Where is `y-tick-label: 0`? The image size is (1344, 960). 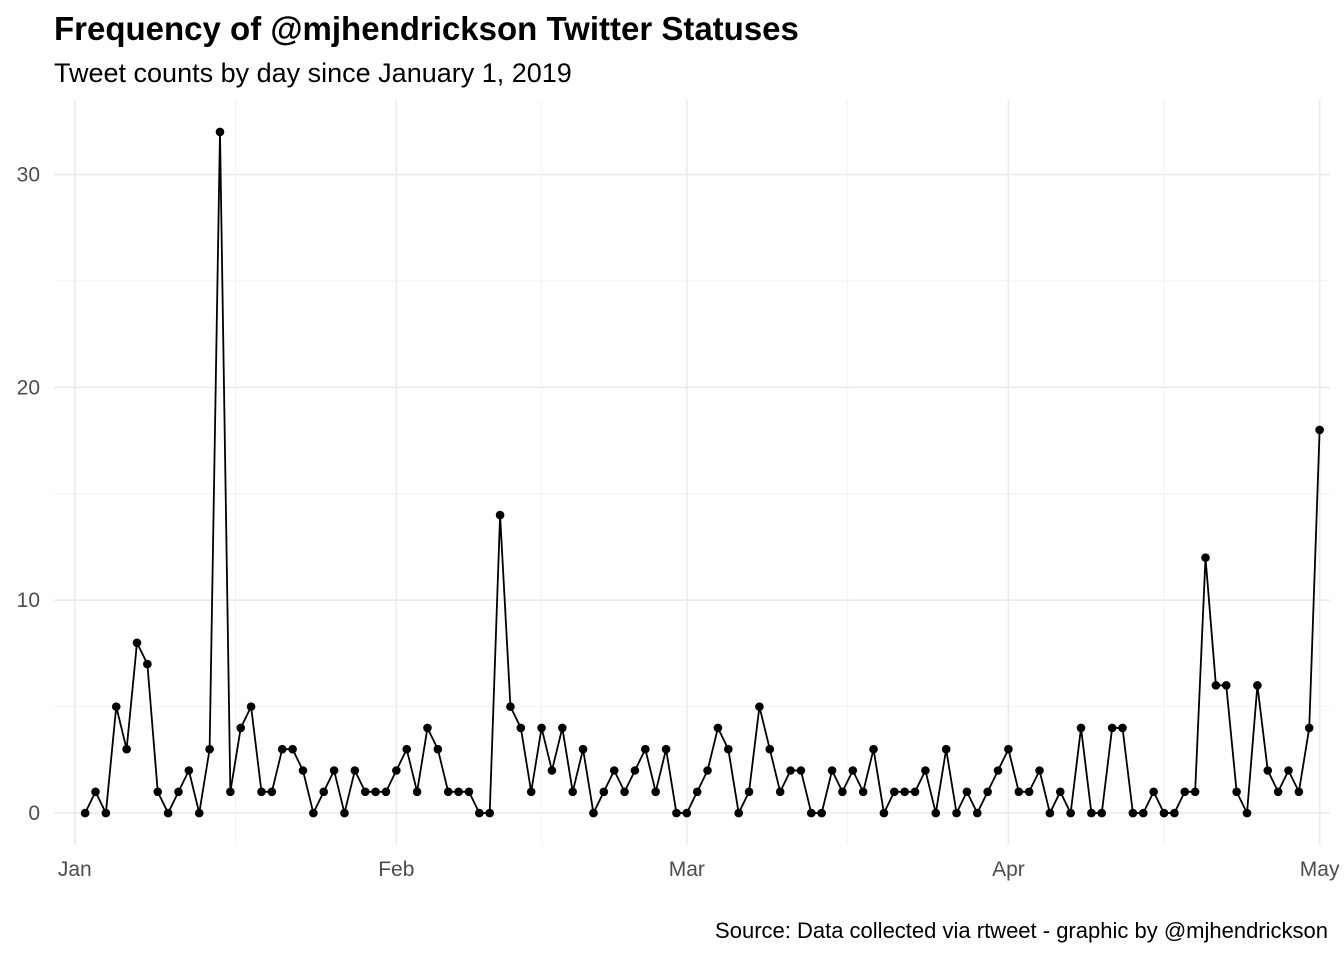 y-tick-label: 0 is located at coordinates (34, 813).